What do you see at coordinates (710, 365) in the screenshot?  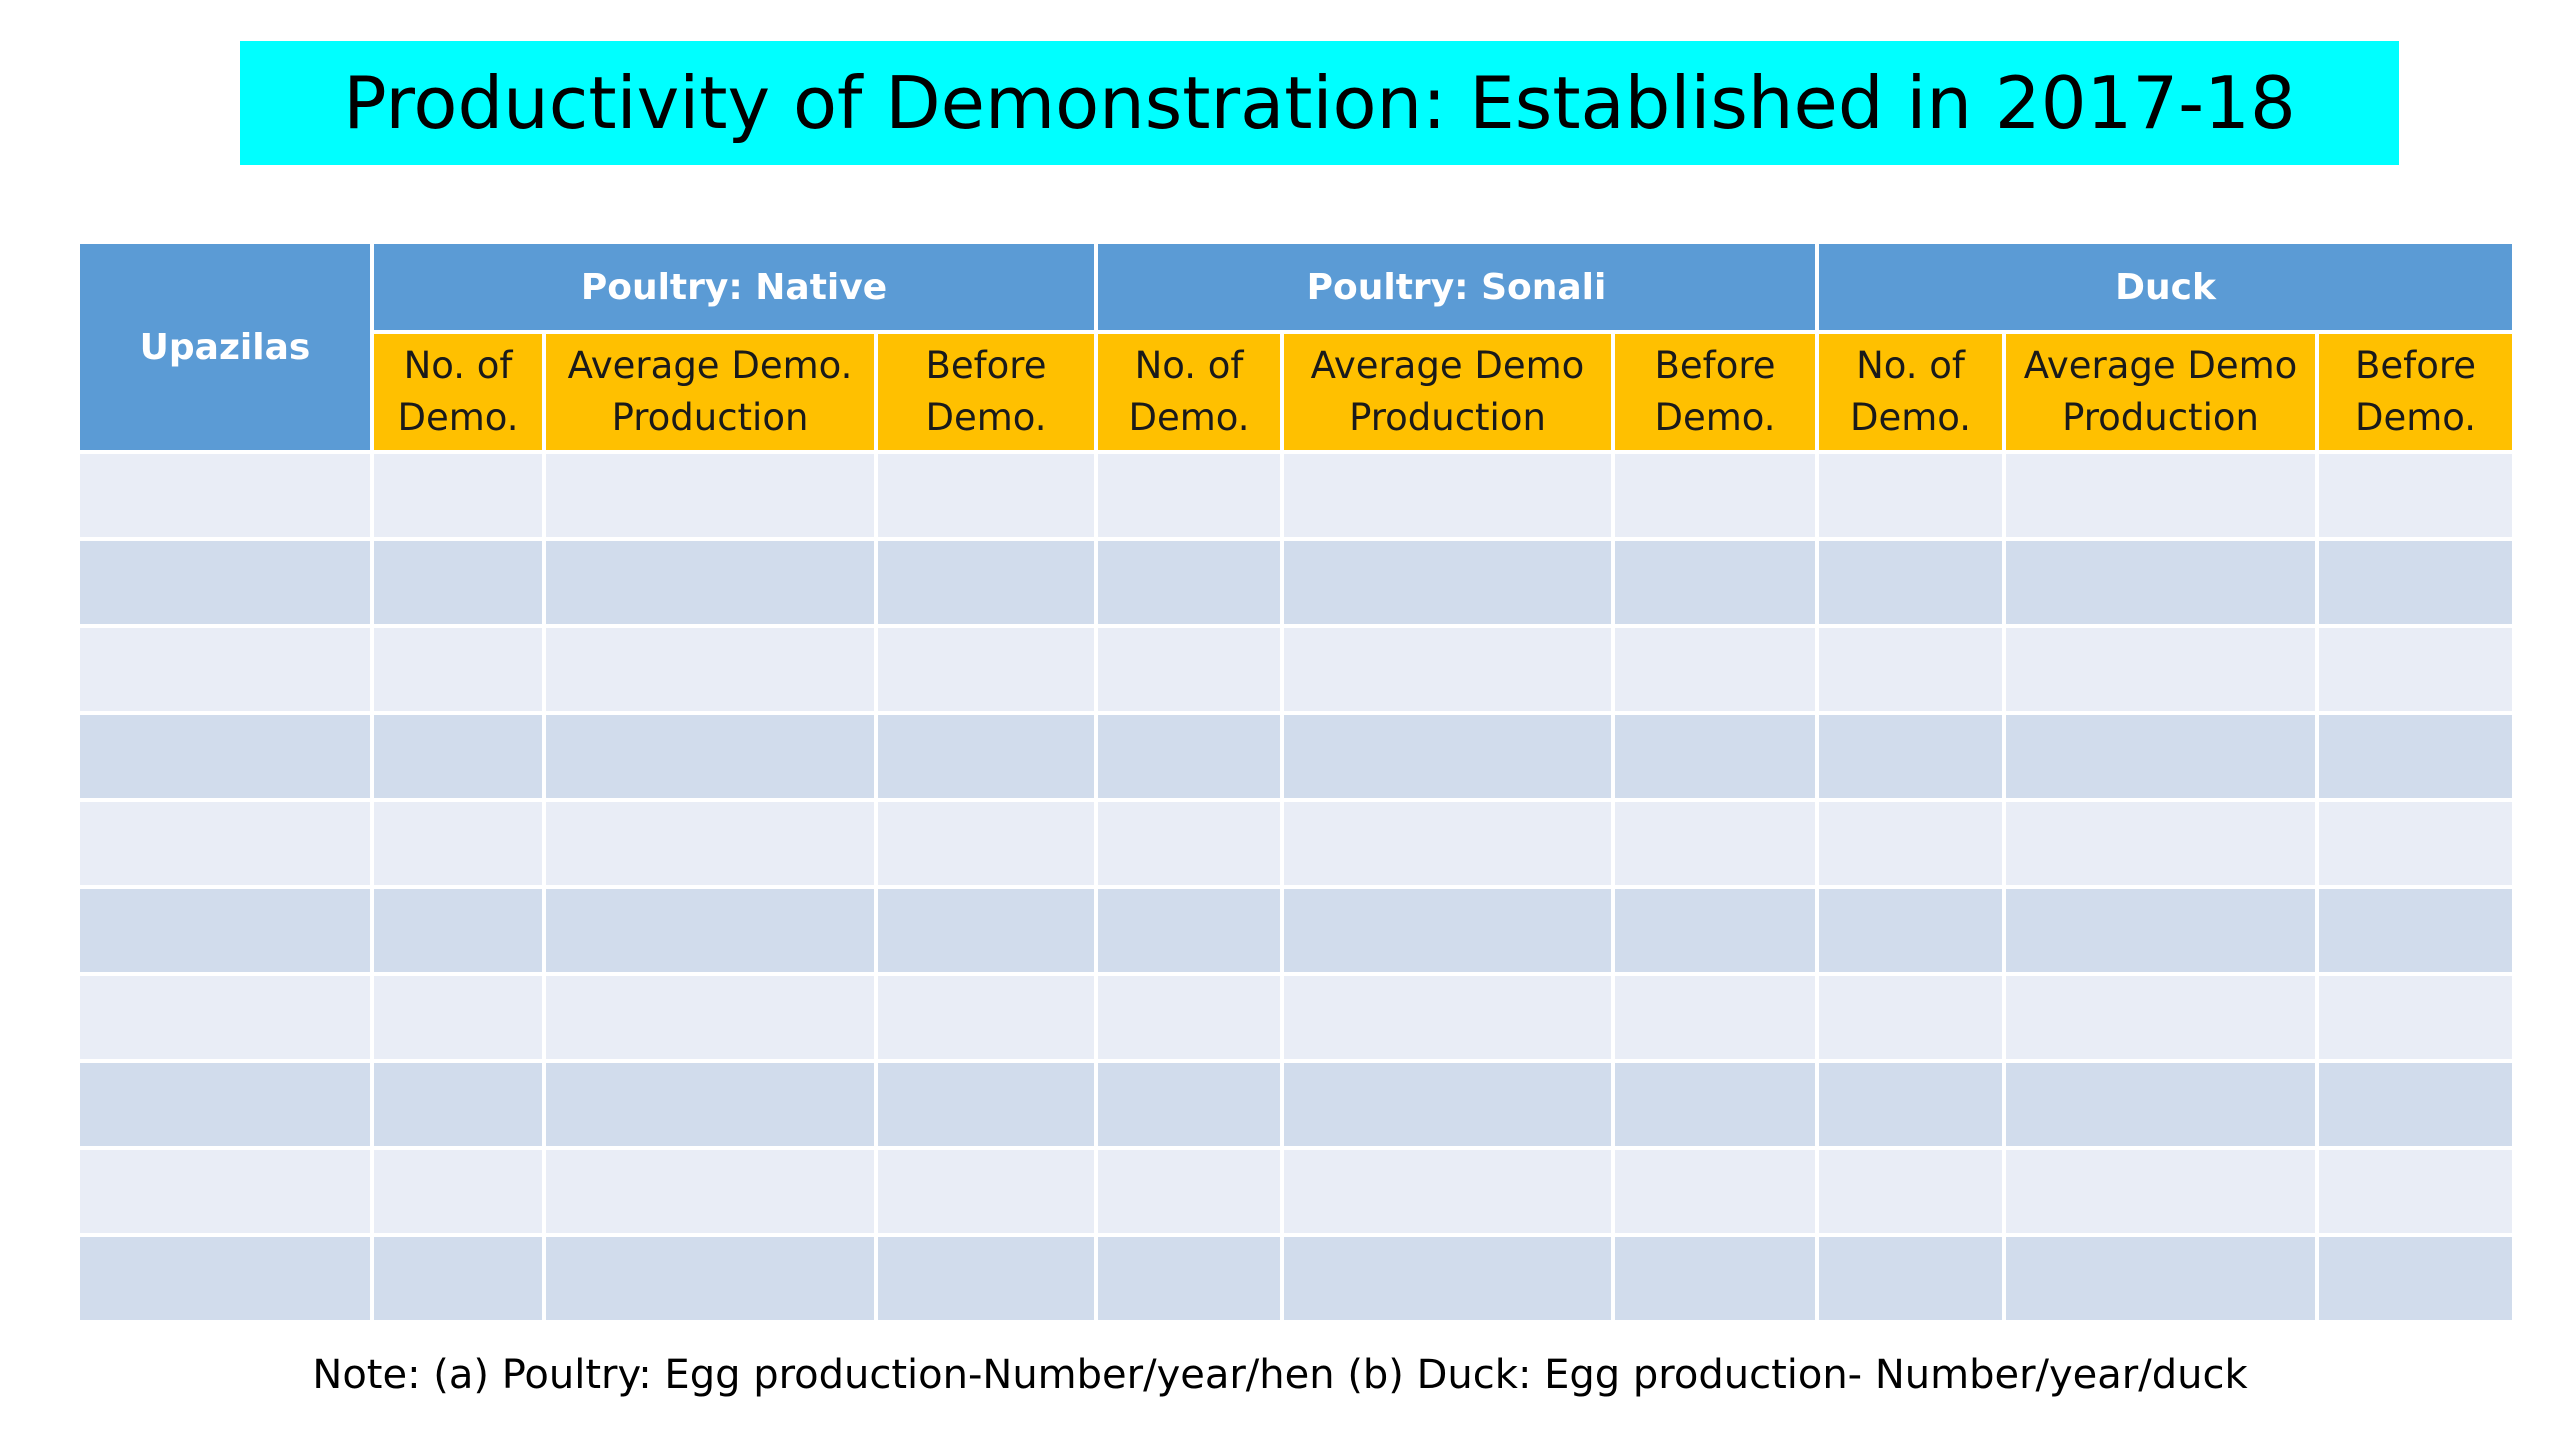 I see `header-line: Average Demo.` at bounding box center [710, 365].